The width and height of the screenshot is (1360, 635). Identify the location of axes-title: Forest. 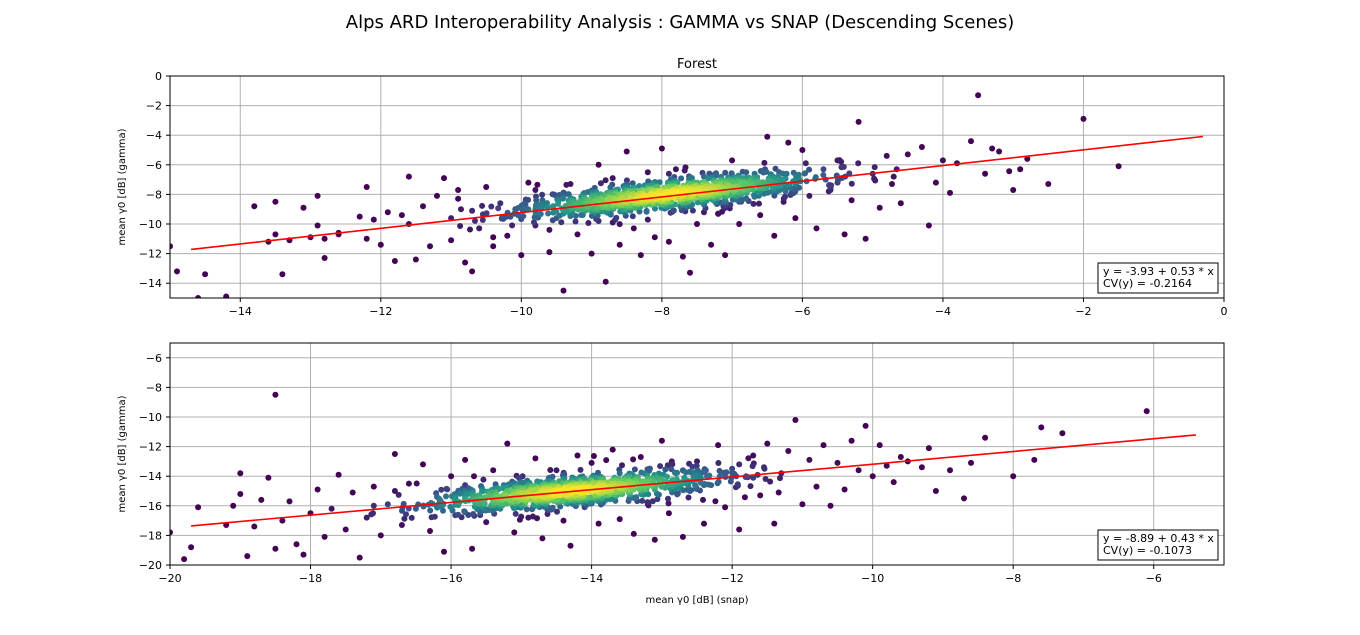
(697, 64).